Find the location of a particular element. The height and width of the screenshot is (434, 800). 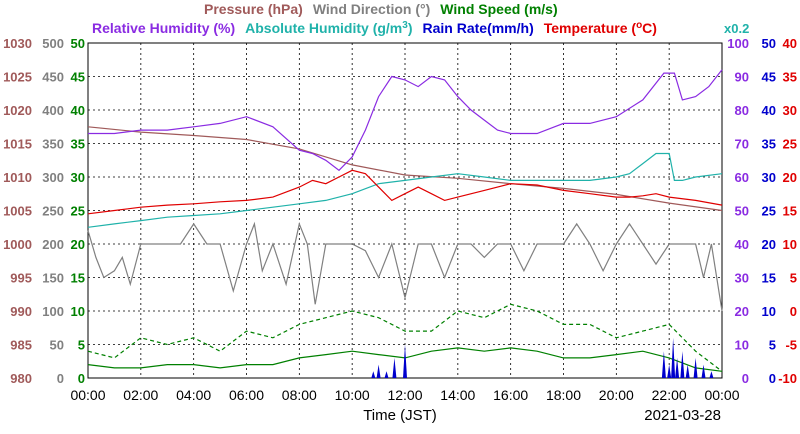

y-tick-wind_speed: 15 is located at coordinates (78, 278).